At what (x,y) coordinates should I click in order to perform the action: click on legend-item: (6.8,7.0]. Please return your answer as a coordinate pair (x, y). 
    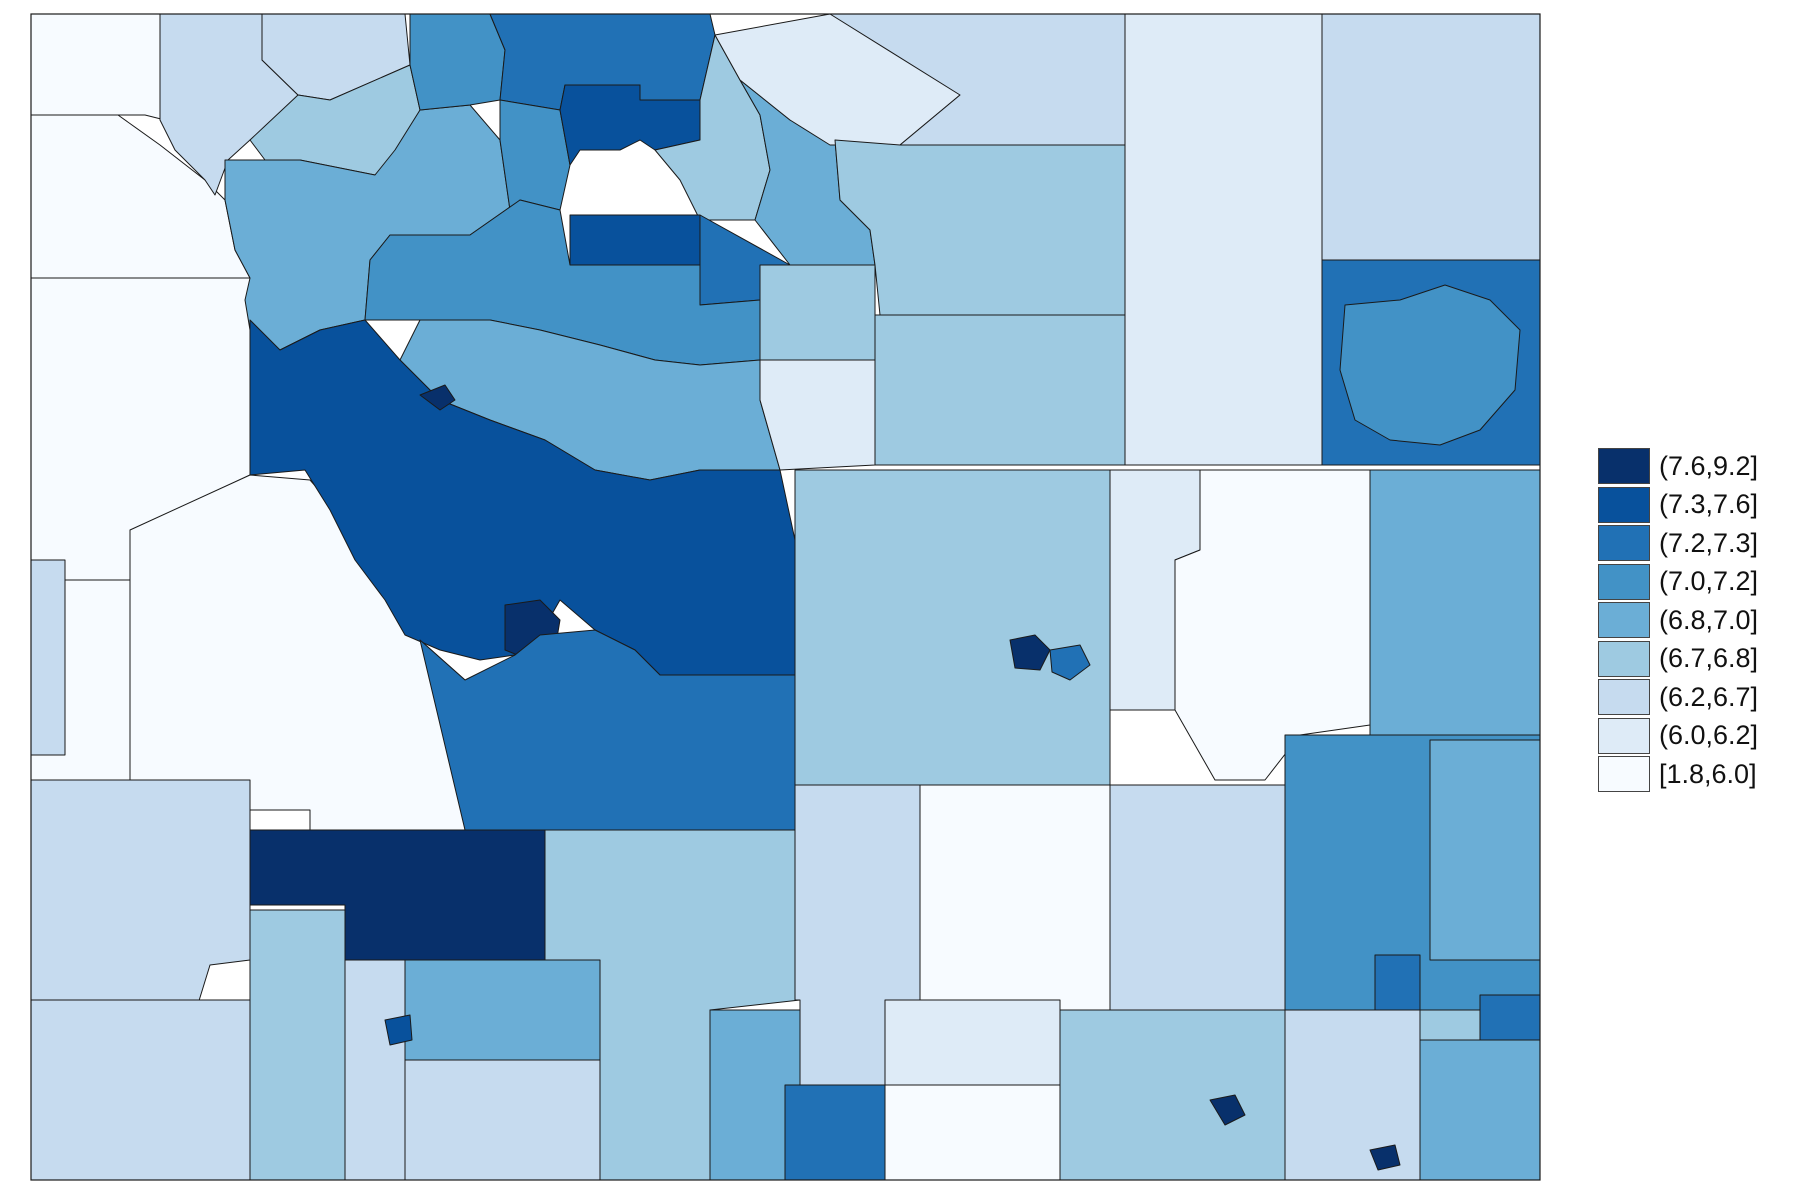
    Looking at the image, I should click on (1688, 620).